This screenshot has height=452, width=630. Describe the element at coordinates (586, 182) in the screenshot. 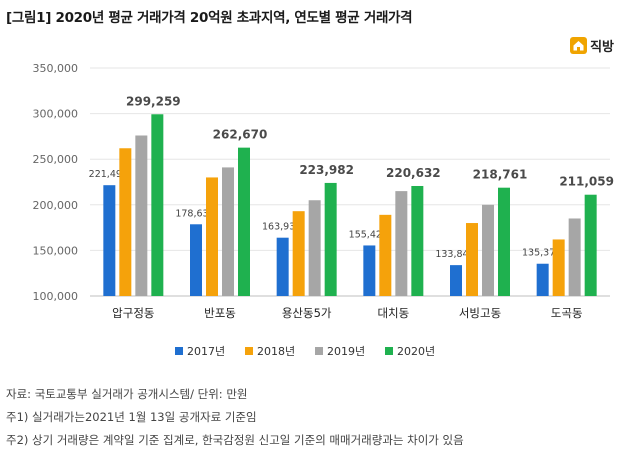

I see `data-label: 211,059` at that location.